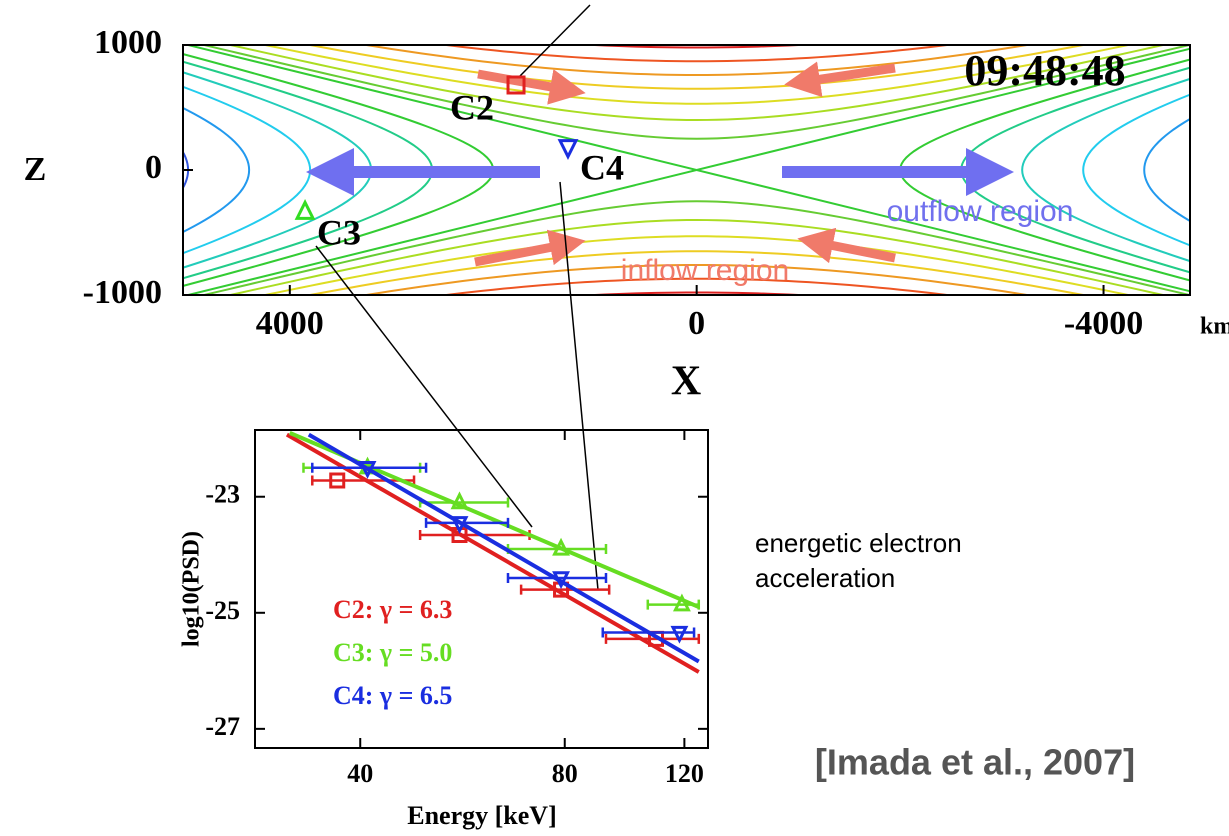  I want to click on y-axis-label: log10(PSD), so click(192, 589).